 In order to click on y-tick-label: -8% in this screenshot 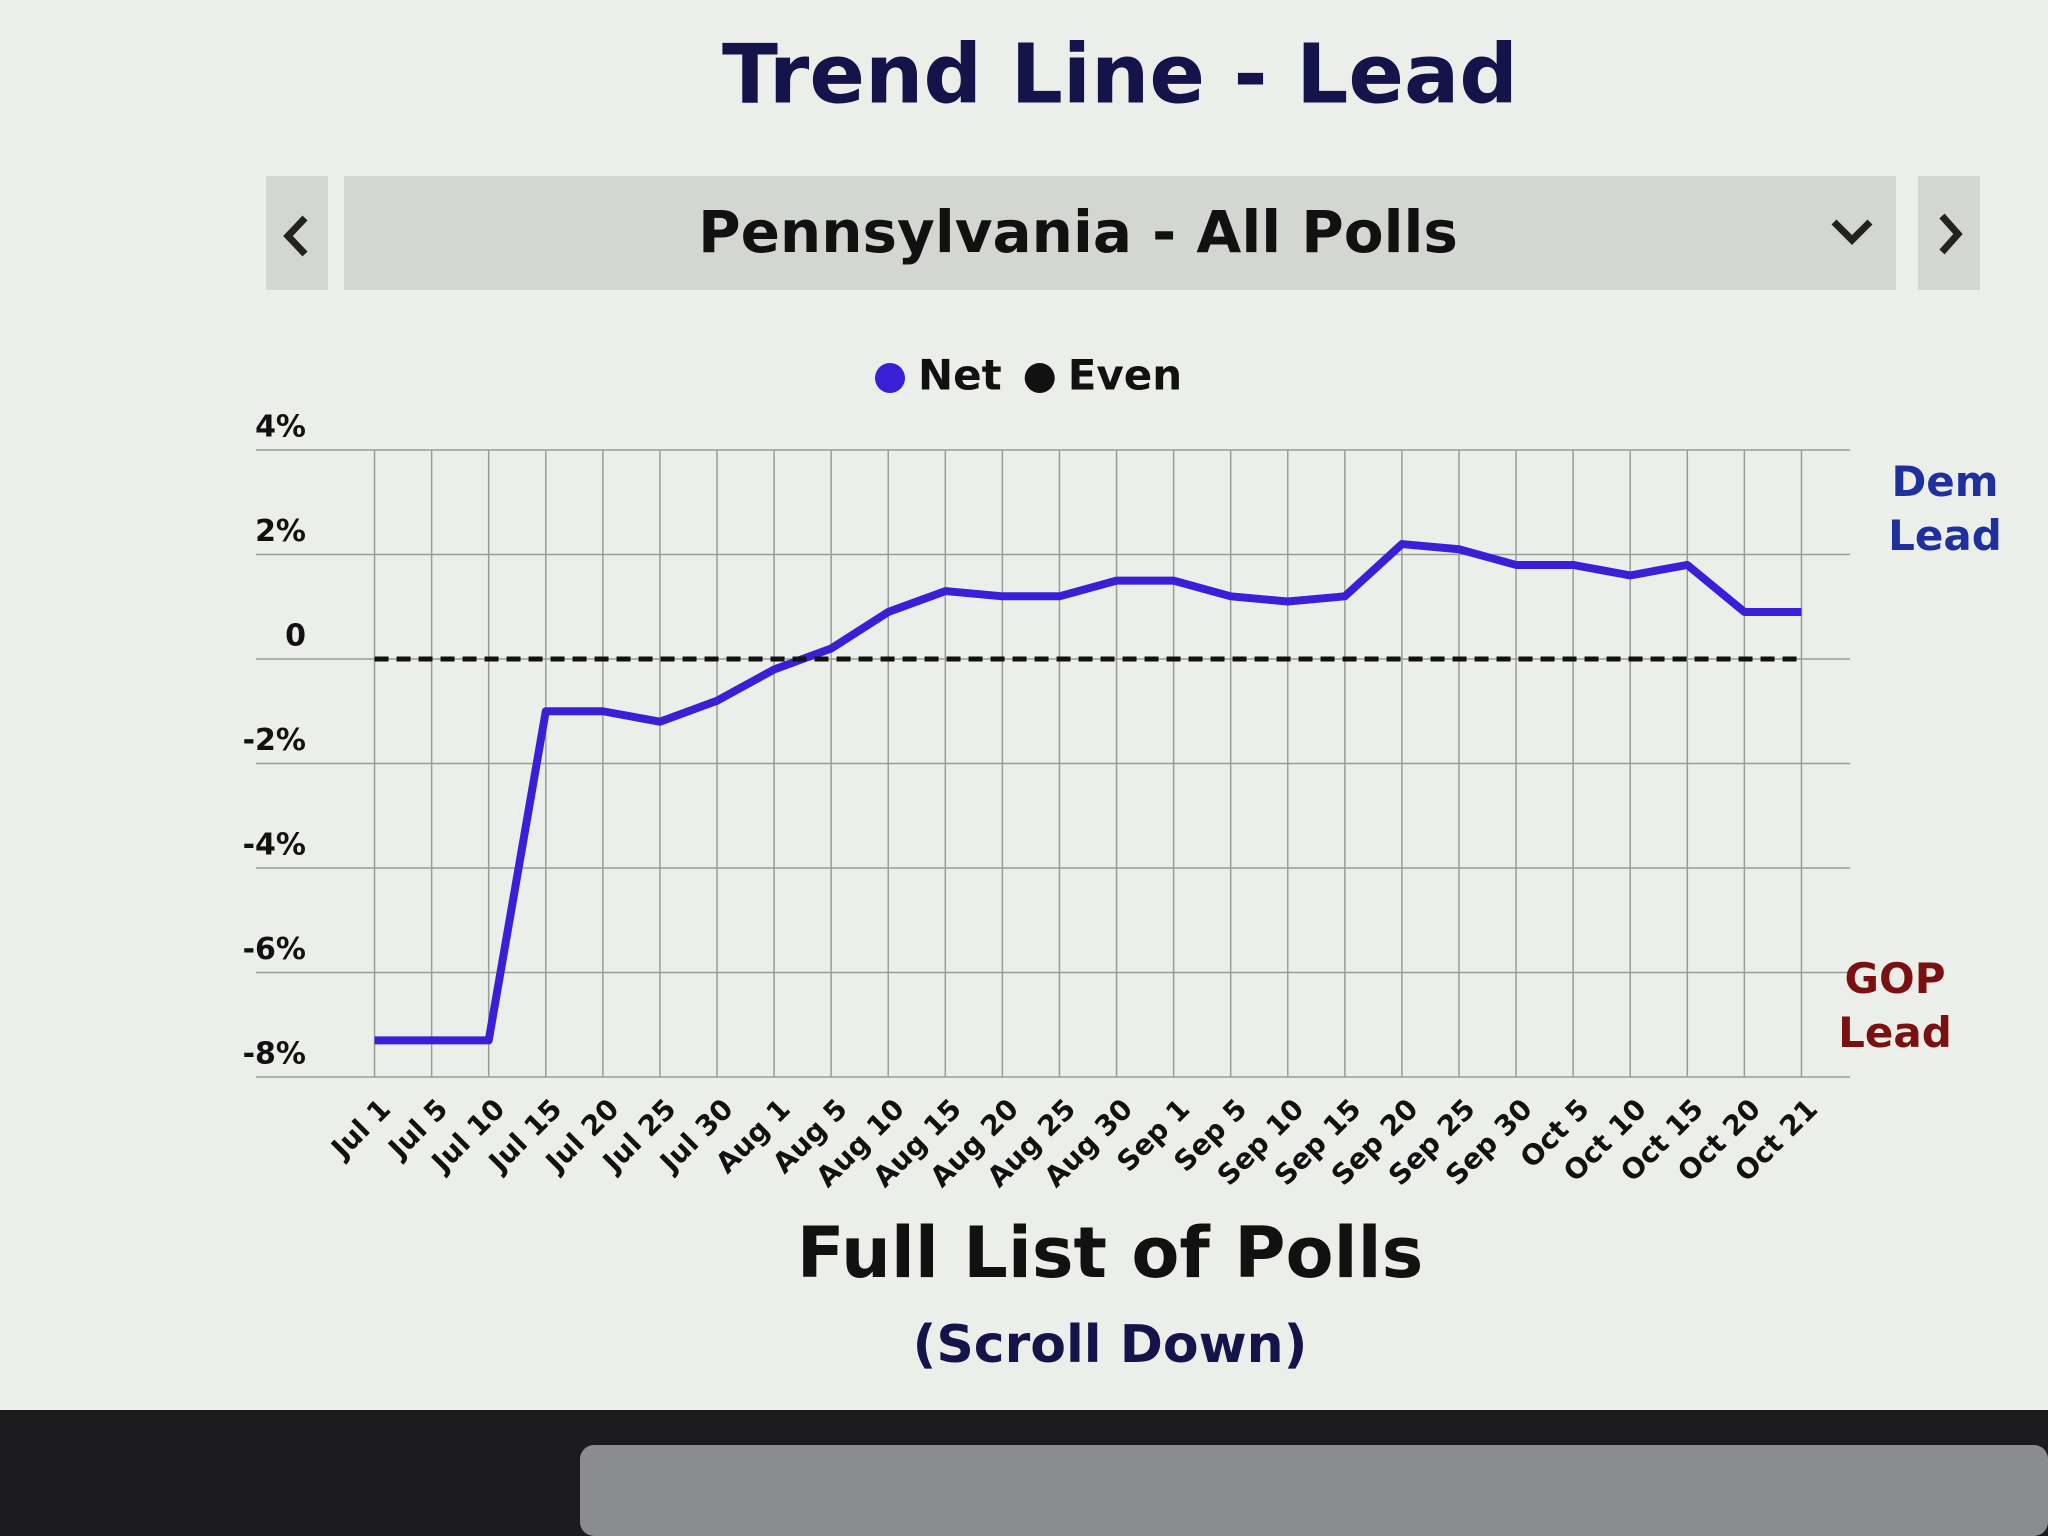, I will do `click(274, 1054)`.